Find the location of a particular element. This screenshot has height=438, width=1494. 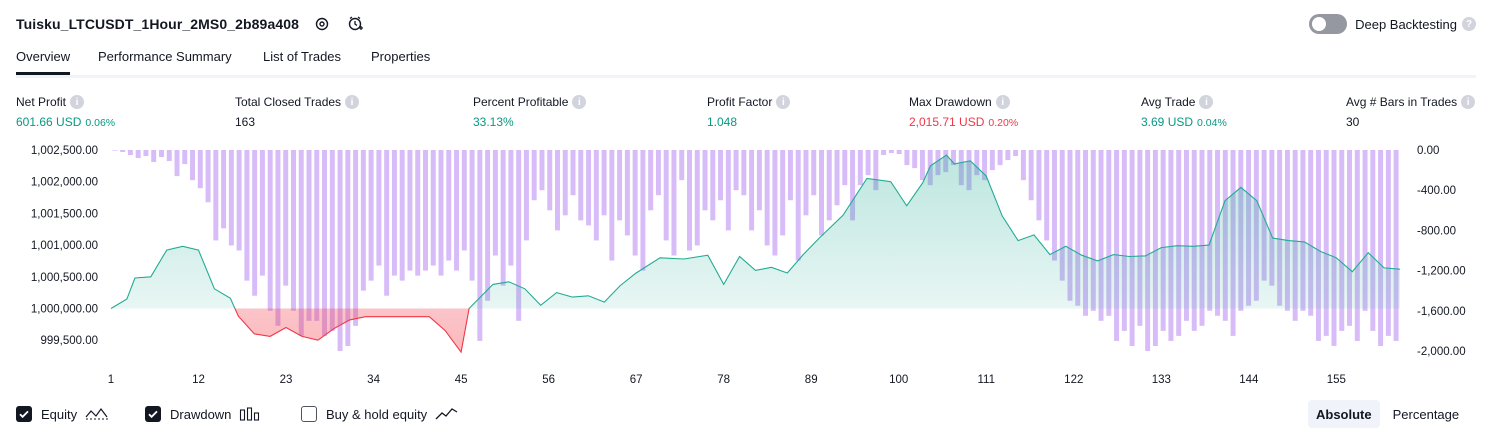

metric-percent-profitable: Percent Profitable i 33.13% is located at coordinates (530, 111).